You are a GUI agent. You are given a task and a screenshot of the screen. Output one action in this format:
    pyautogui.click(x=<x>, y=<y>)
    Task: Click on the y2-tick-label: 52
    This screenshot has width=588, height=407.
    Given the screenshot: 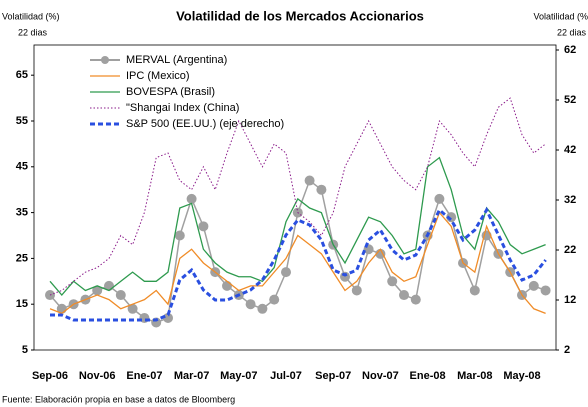 What is the action you would take?
    pyautogui.click(x=570, y=100)
    